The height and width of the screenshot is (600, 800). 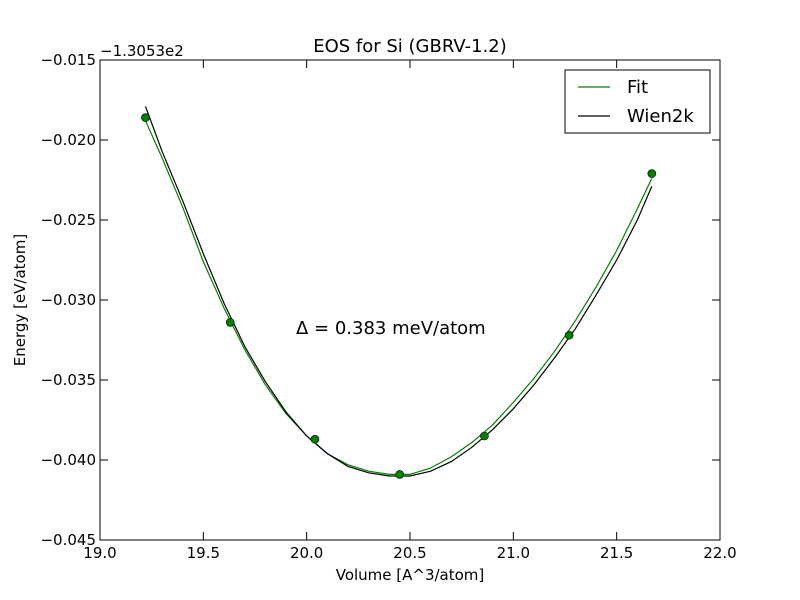 I want to click on x-axis-label: Volume [A^3/atom], so click(x=410, y=575).